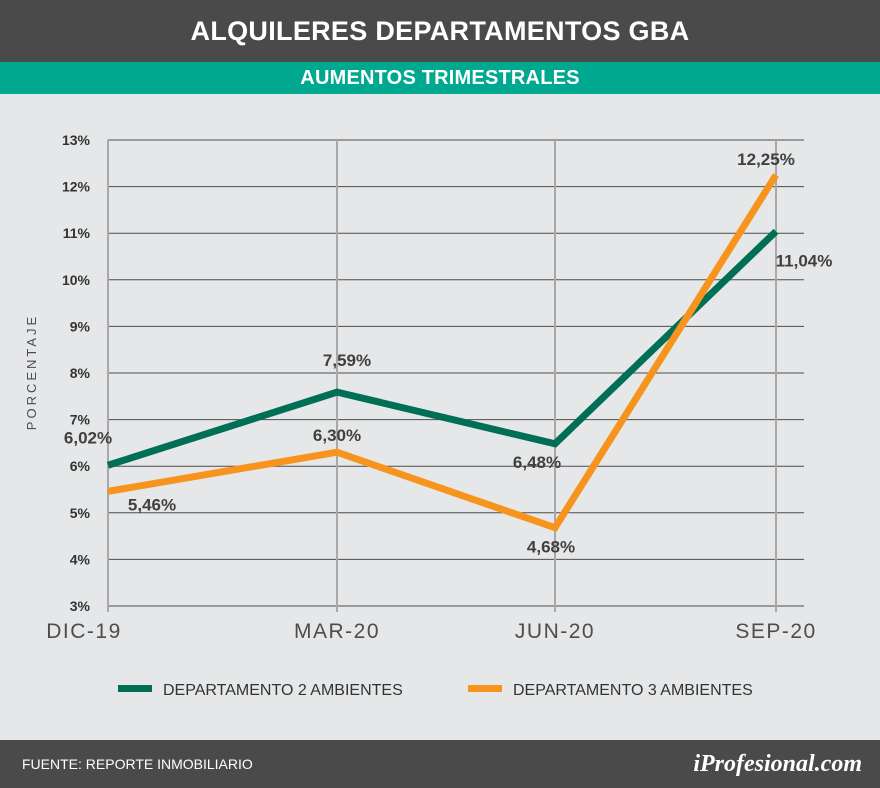 Image resolution: width=880 pixels, height=788 pixels. Describe the element at coordinates (137, 764) in the screenshot. I see `source-note: FUENTE: REPORTE INMOBILIARIO` at that location.